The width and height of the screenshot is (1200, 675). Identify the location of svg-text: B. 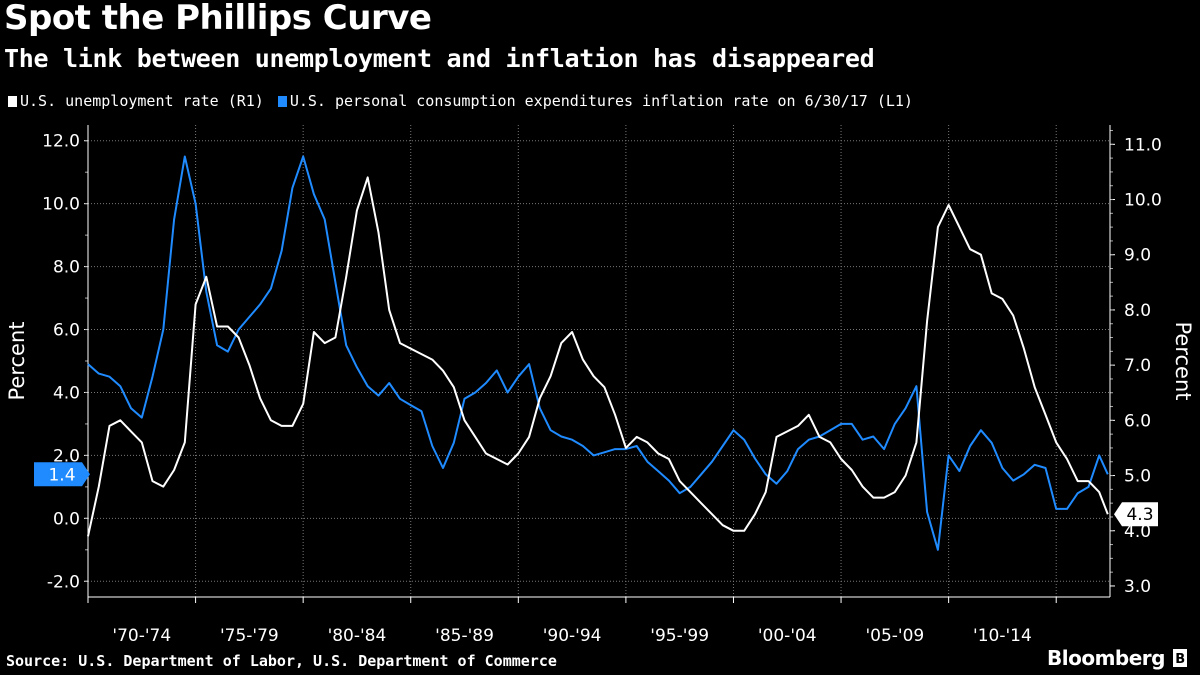
(1179, 659).